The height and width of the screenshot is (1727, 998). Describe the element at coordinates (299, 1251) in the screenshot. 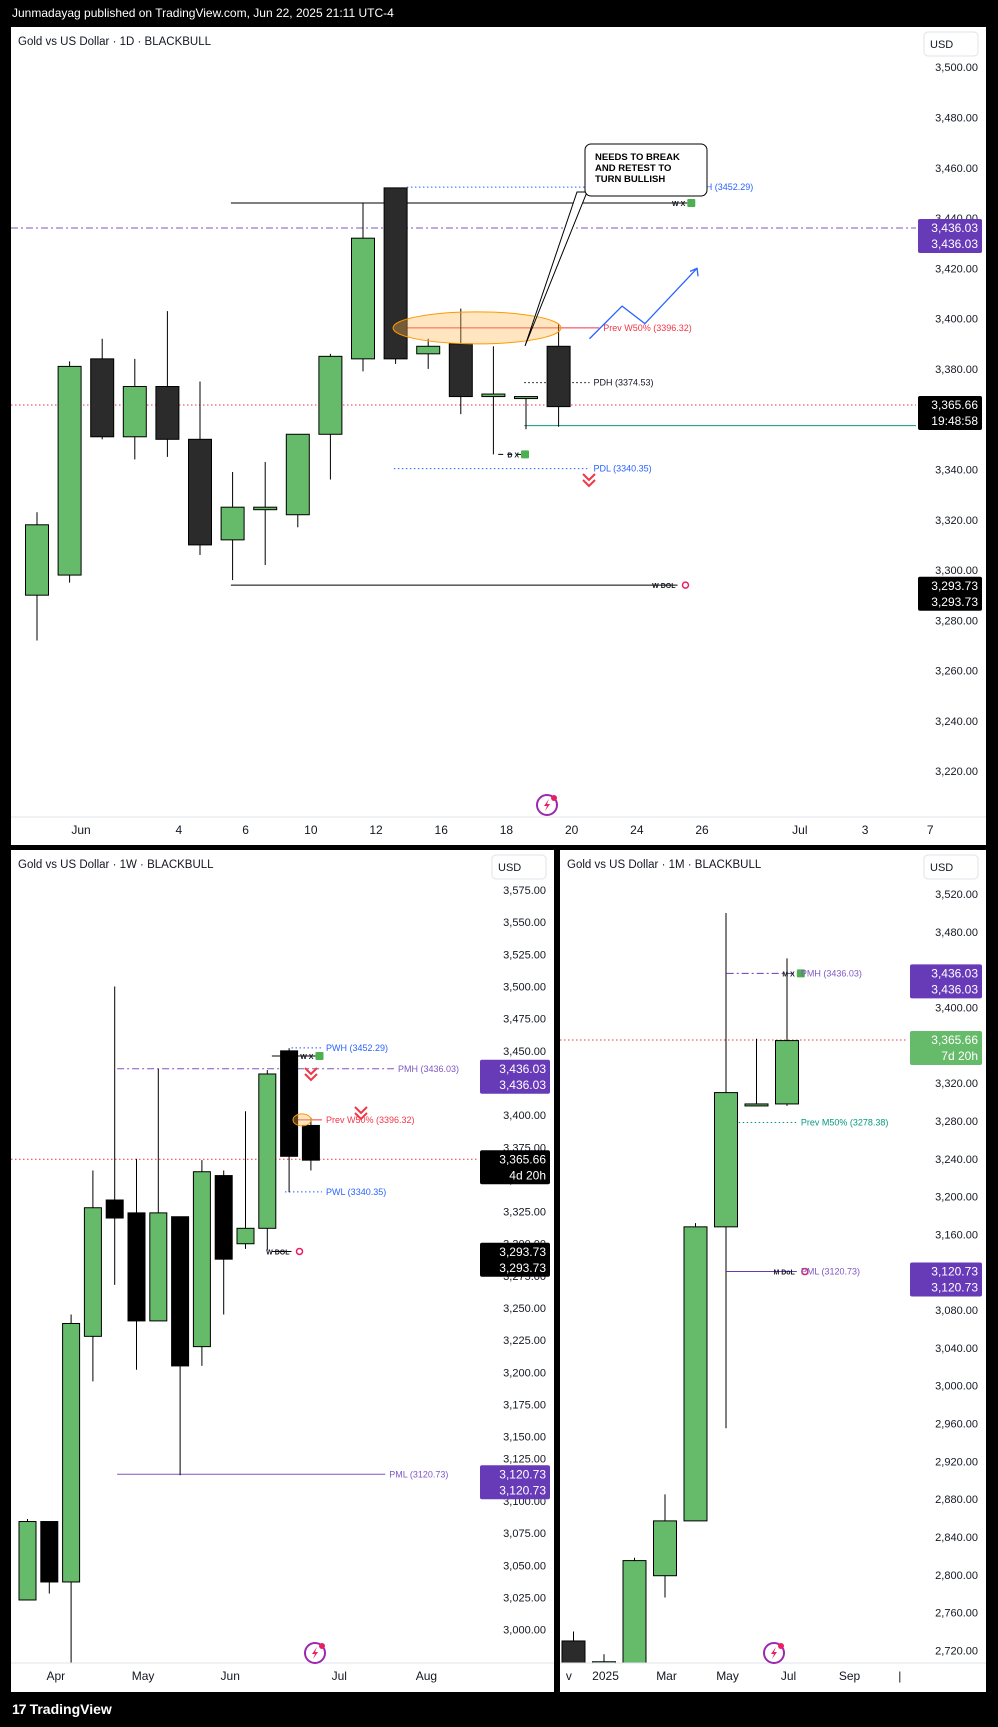

I see `weekly-magnet-icon` at that location.